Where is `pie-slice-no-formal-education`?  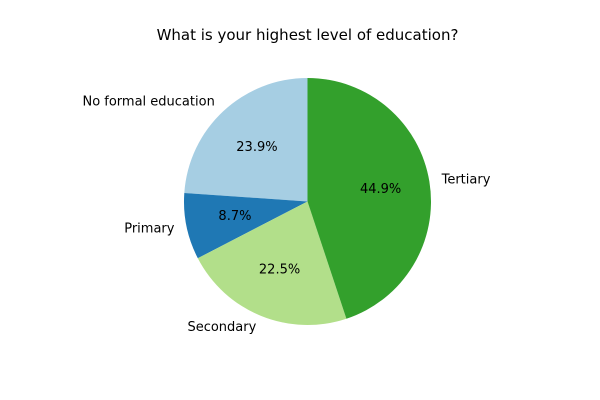 pie-slice-no-formal-education is located at coordinates (246, 140).